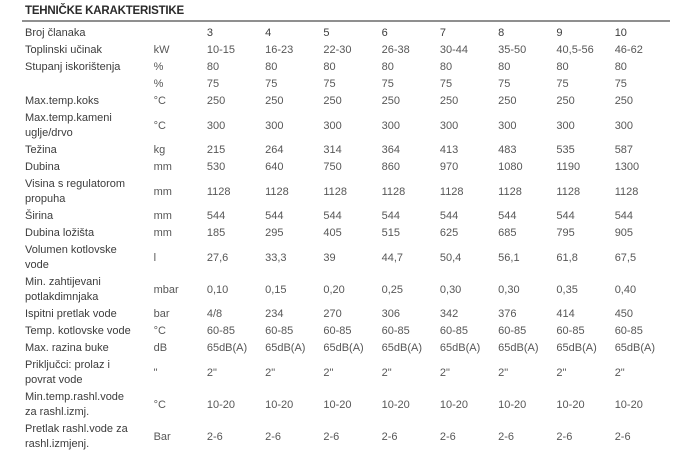  I want to click on row-label: Visina s regulatorom propuha, so click(75, 191).